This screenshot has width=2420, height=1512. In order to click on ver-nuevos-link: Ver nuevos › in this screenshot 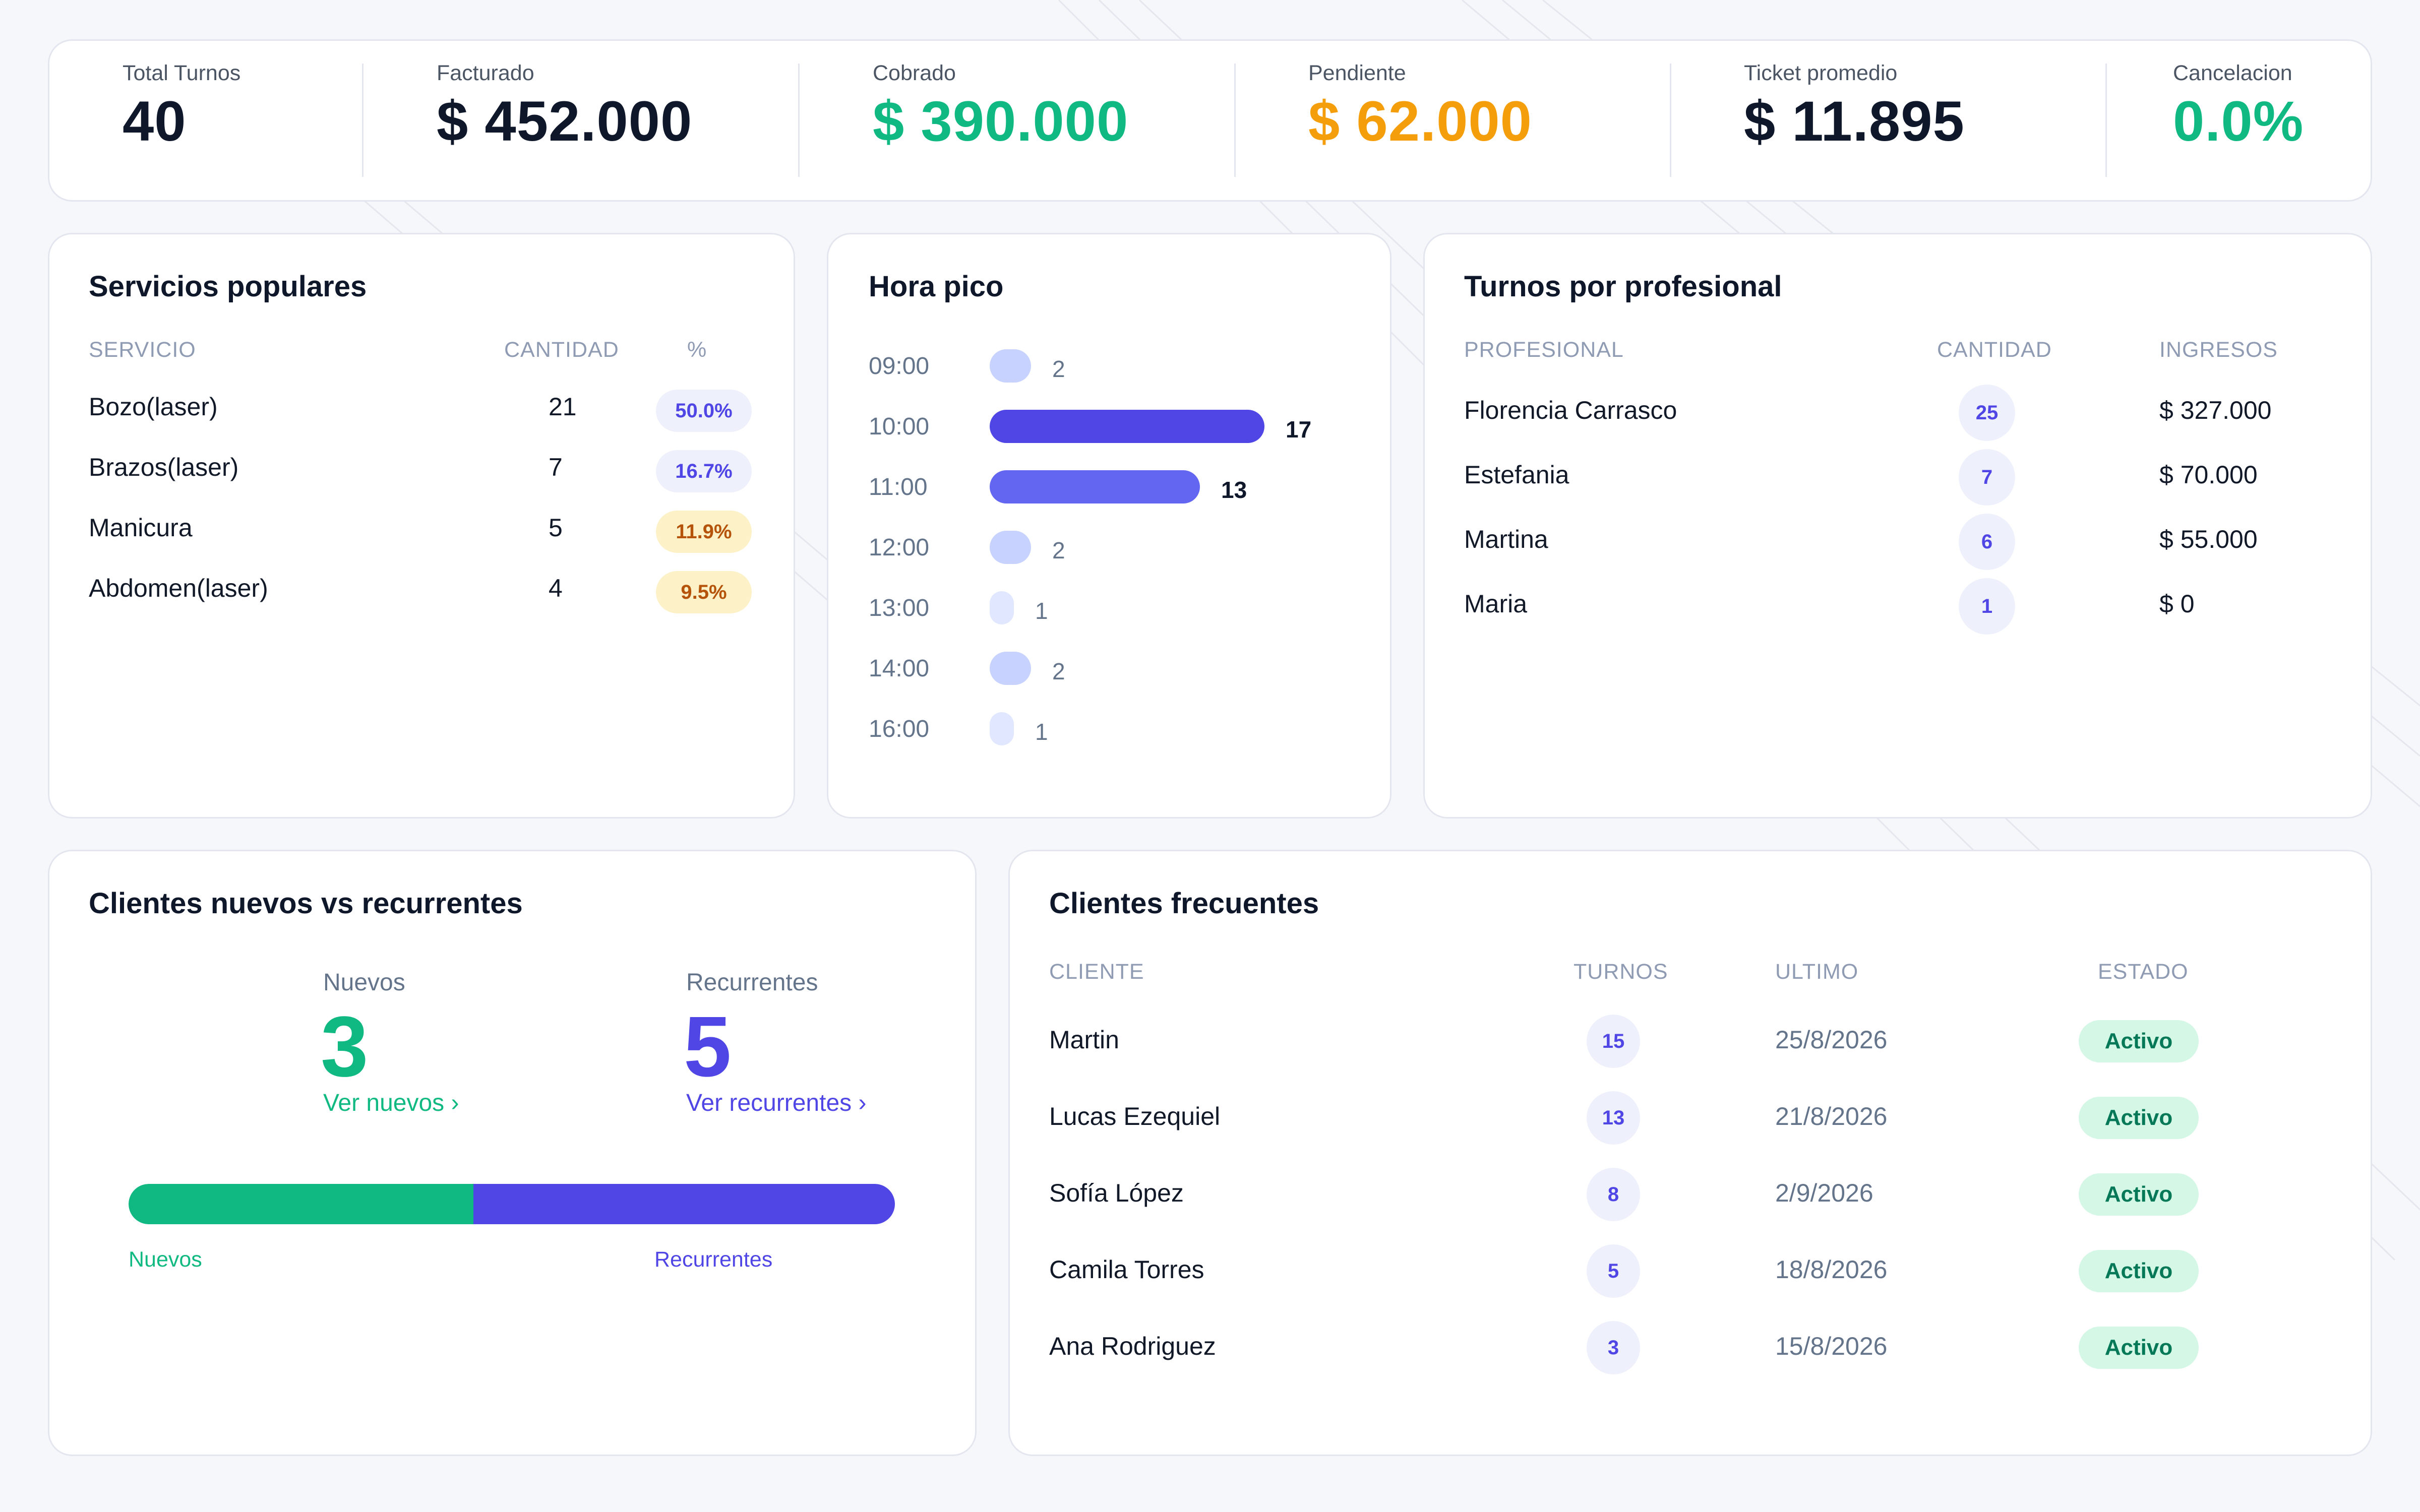, I will do `click(391, 1103)`.